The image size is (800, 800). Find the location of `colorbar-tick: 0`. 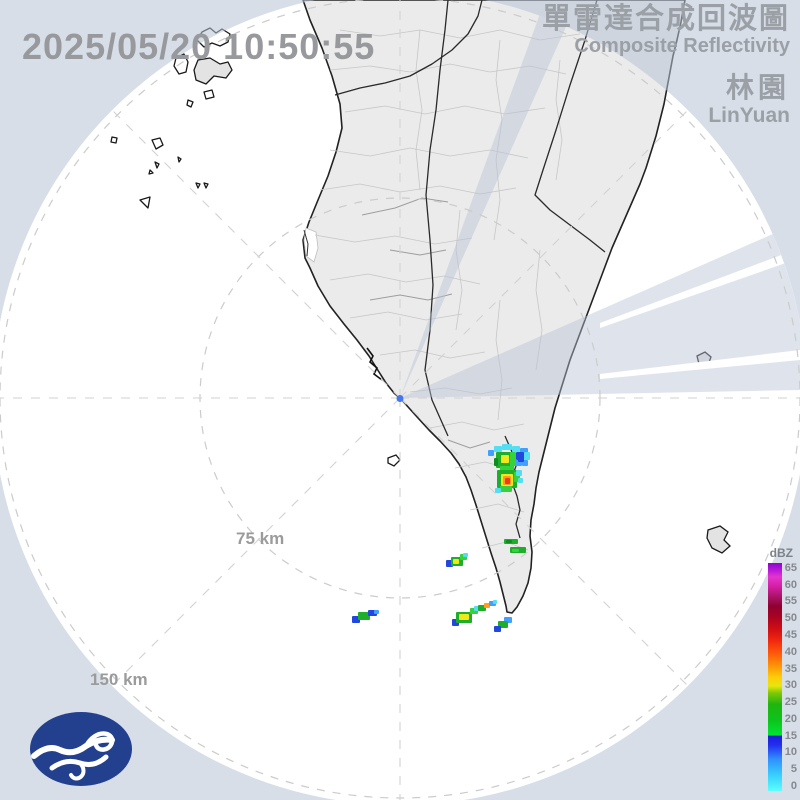

colorbar-tick: 0 is located at coordinates (793, 786).